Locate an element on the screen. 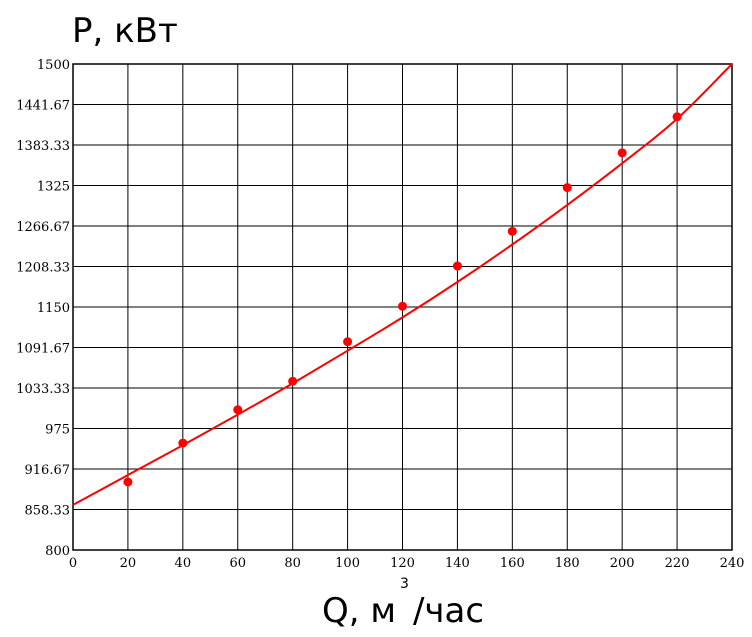 Image resolution: width=752 pixels, height=637 pixels. x-tick-label: 240 is located at coordinates (732, 563).